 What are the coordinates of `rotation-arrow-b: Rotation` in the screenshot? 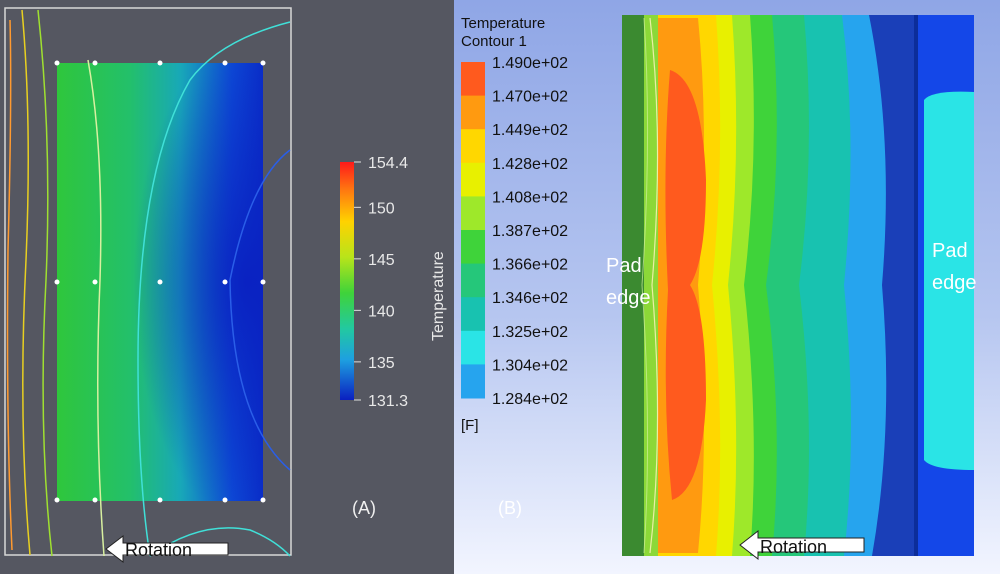 It's located at (802, 545).